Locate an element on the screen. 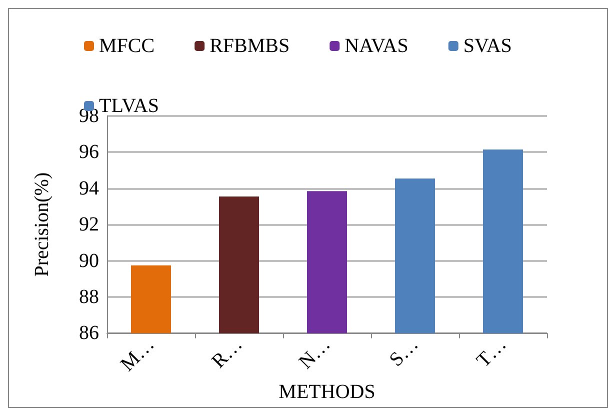 This screenshot has width=615, height=416. y-tick-label: 88 is located at coordinates (89, 297).